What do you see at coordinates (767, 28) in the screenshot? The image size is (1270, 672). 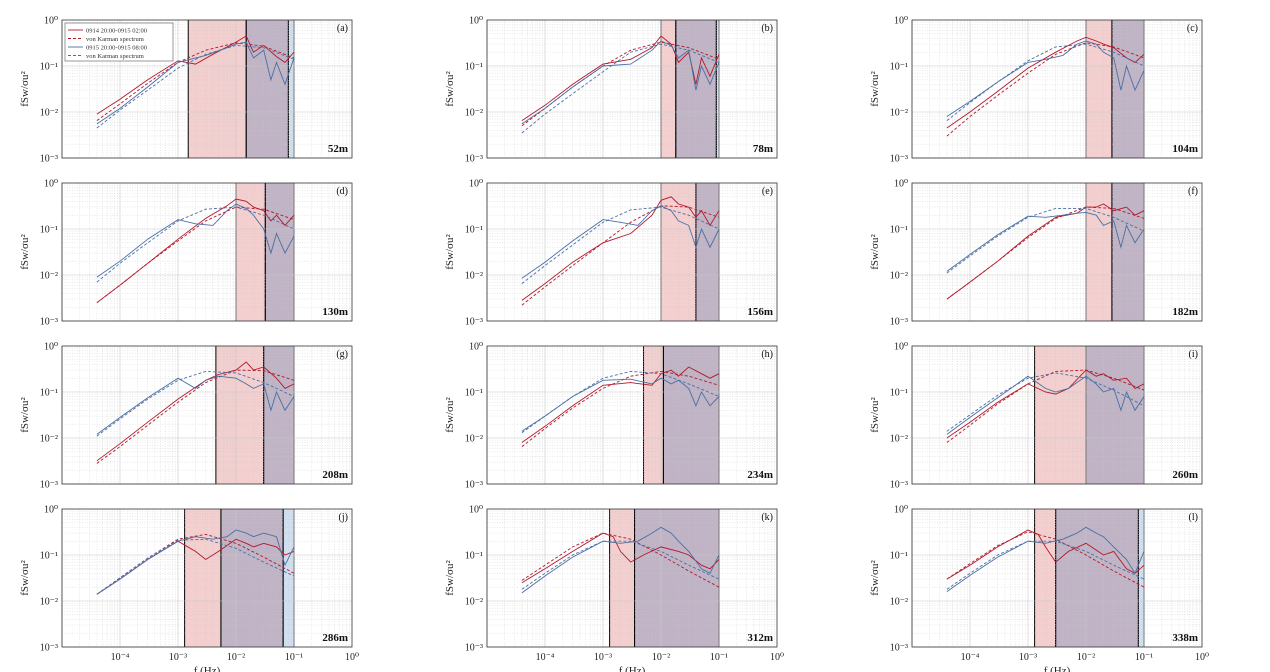 I see `panel-label: (b)` at bounding box center [767, 28].